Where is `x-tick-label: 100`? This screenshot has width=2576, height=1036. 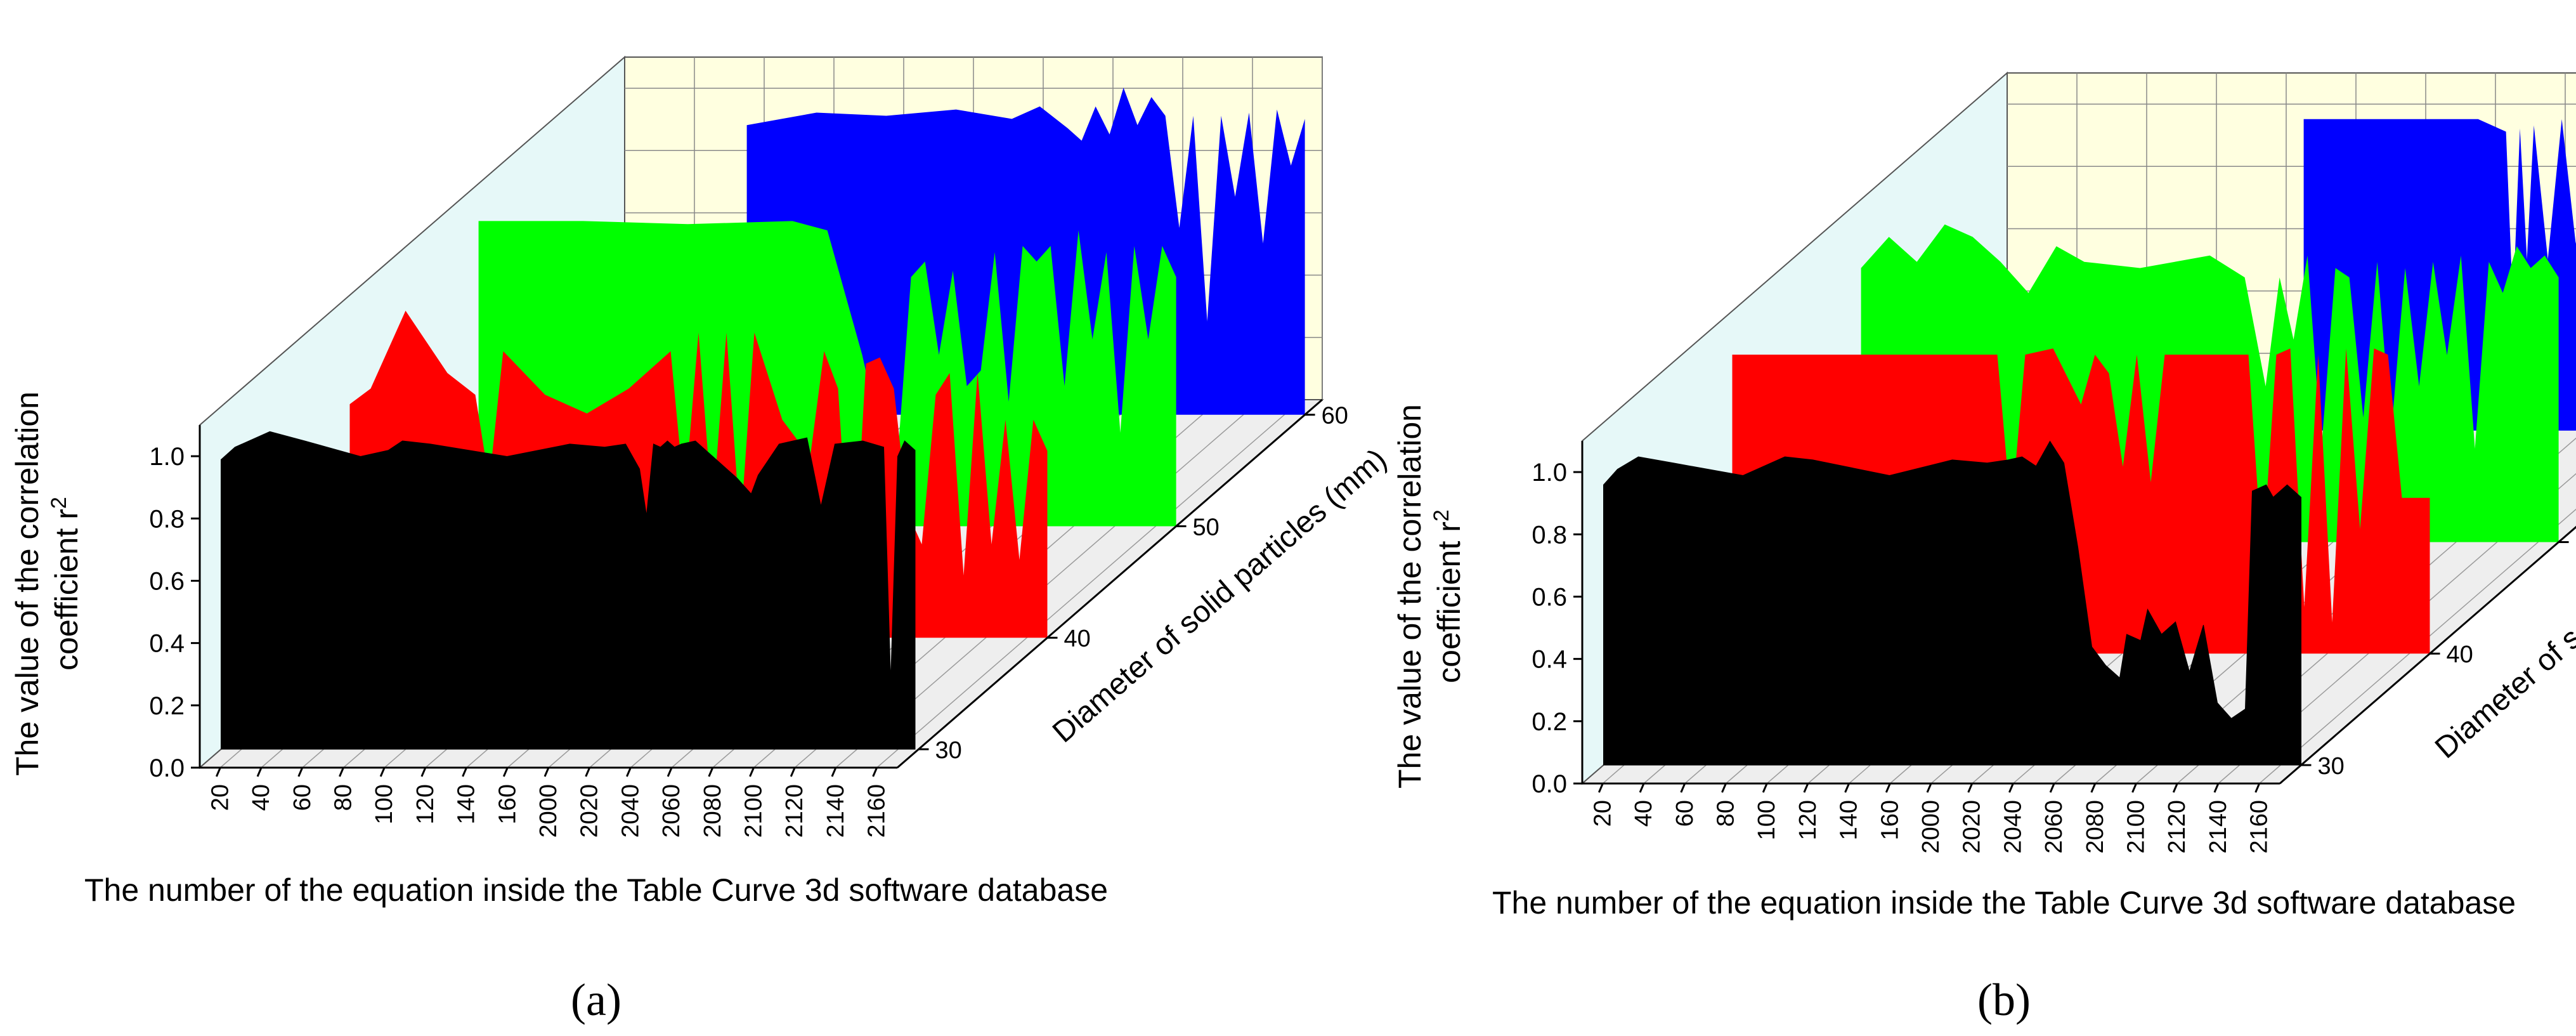 x-tick-label: 100 is located at coordinates (1767, 820).